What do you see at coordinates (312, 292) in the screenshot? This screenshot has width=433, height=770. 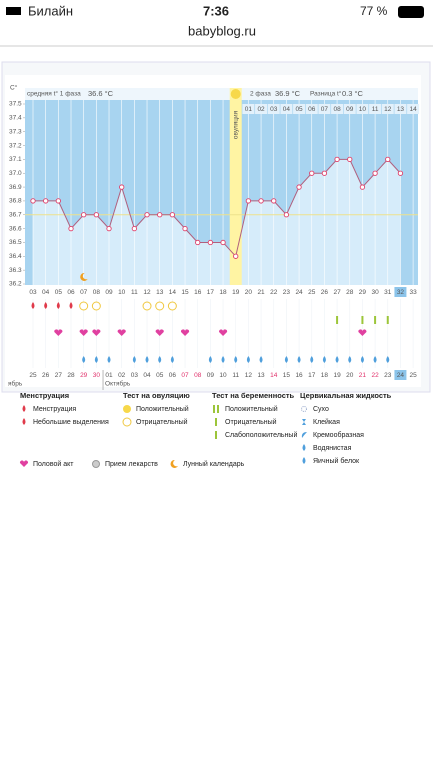 I see `cycle-day: 25` at bounding box center [312, 292].